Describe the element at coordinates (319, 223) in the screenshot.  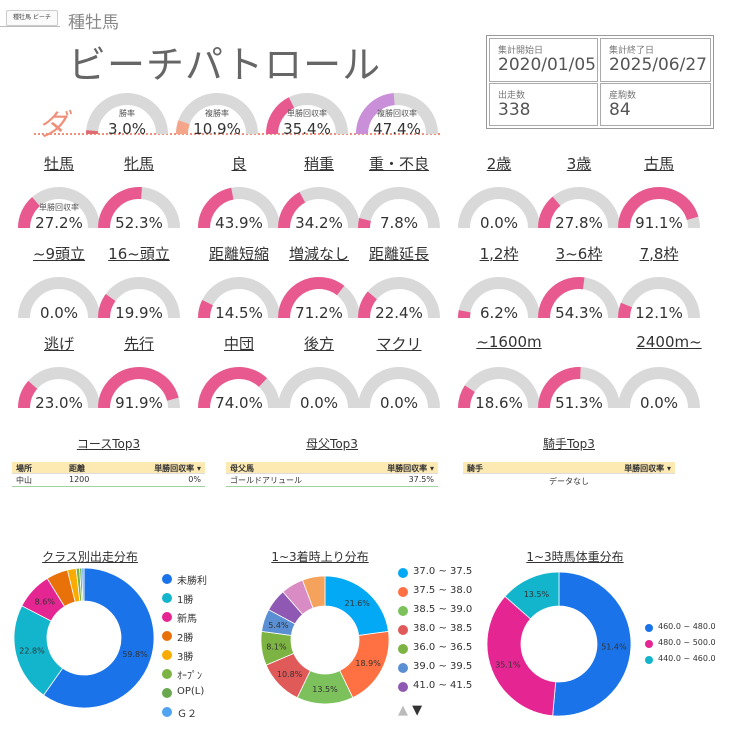
I see `gauge-value: 34.2%` at that location.